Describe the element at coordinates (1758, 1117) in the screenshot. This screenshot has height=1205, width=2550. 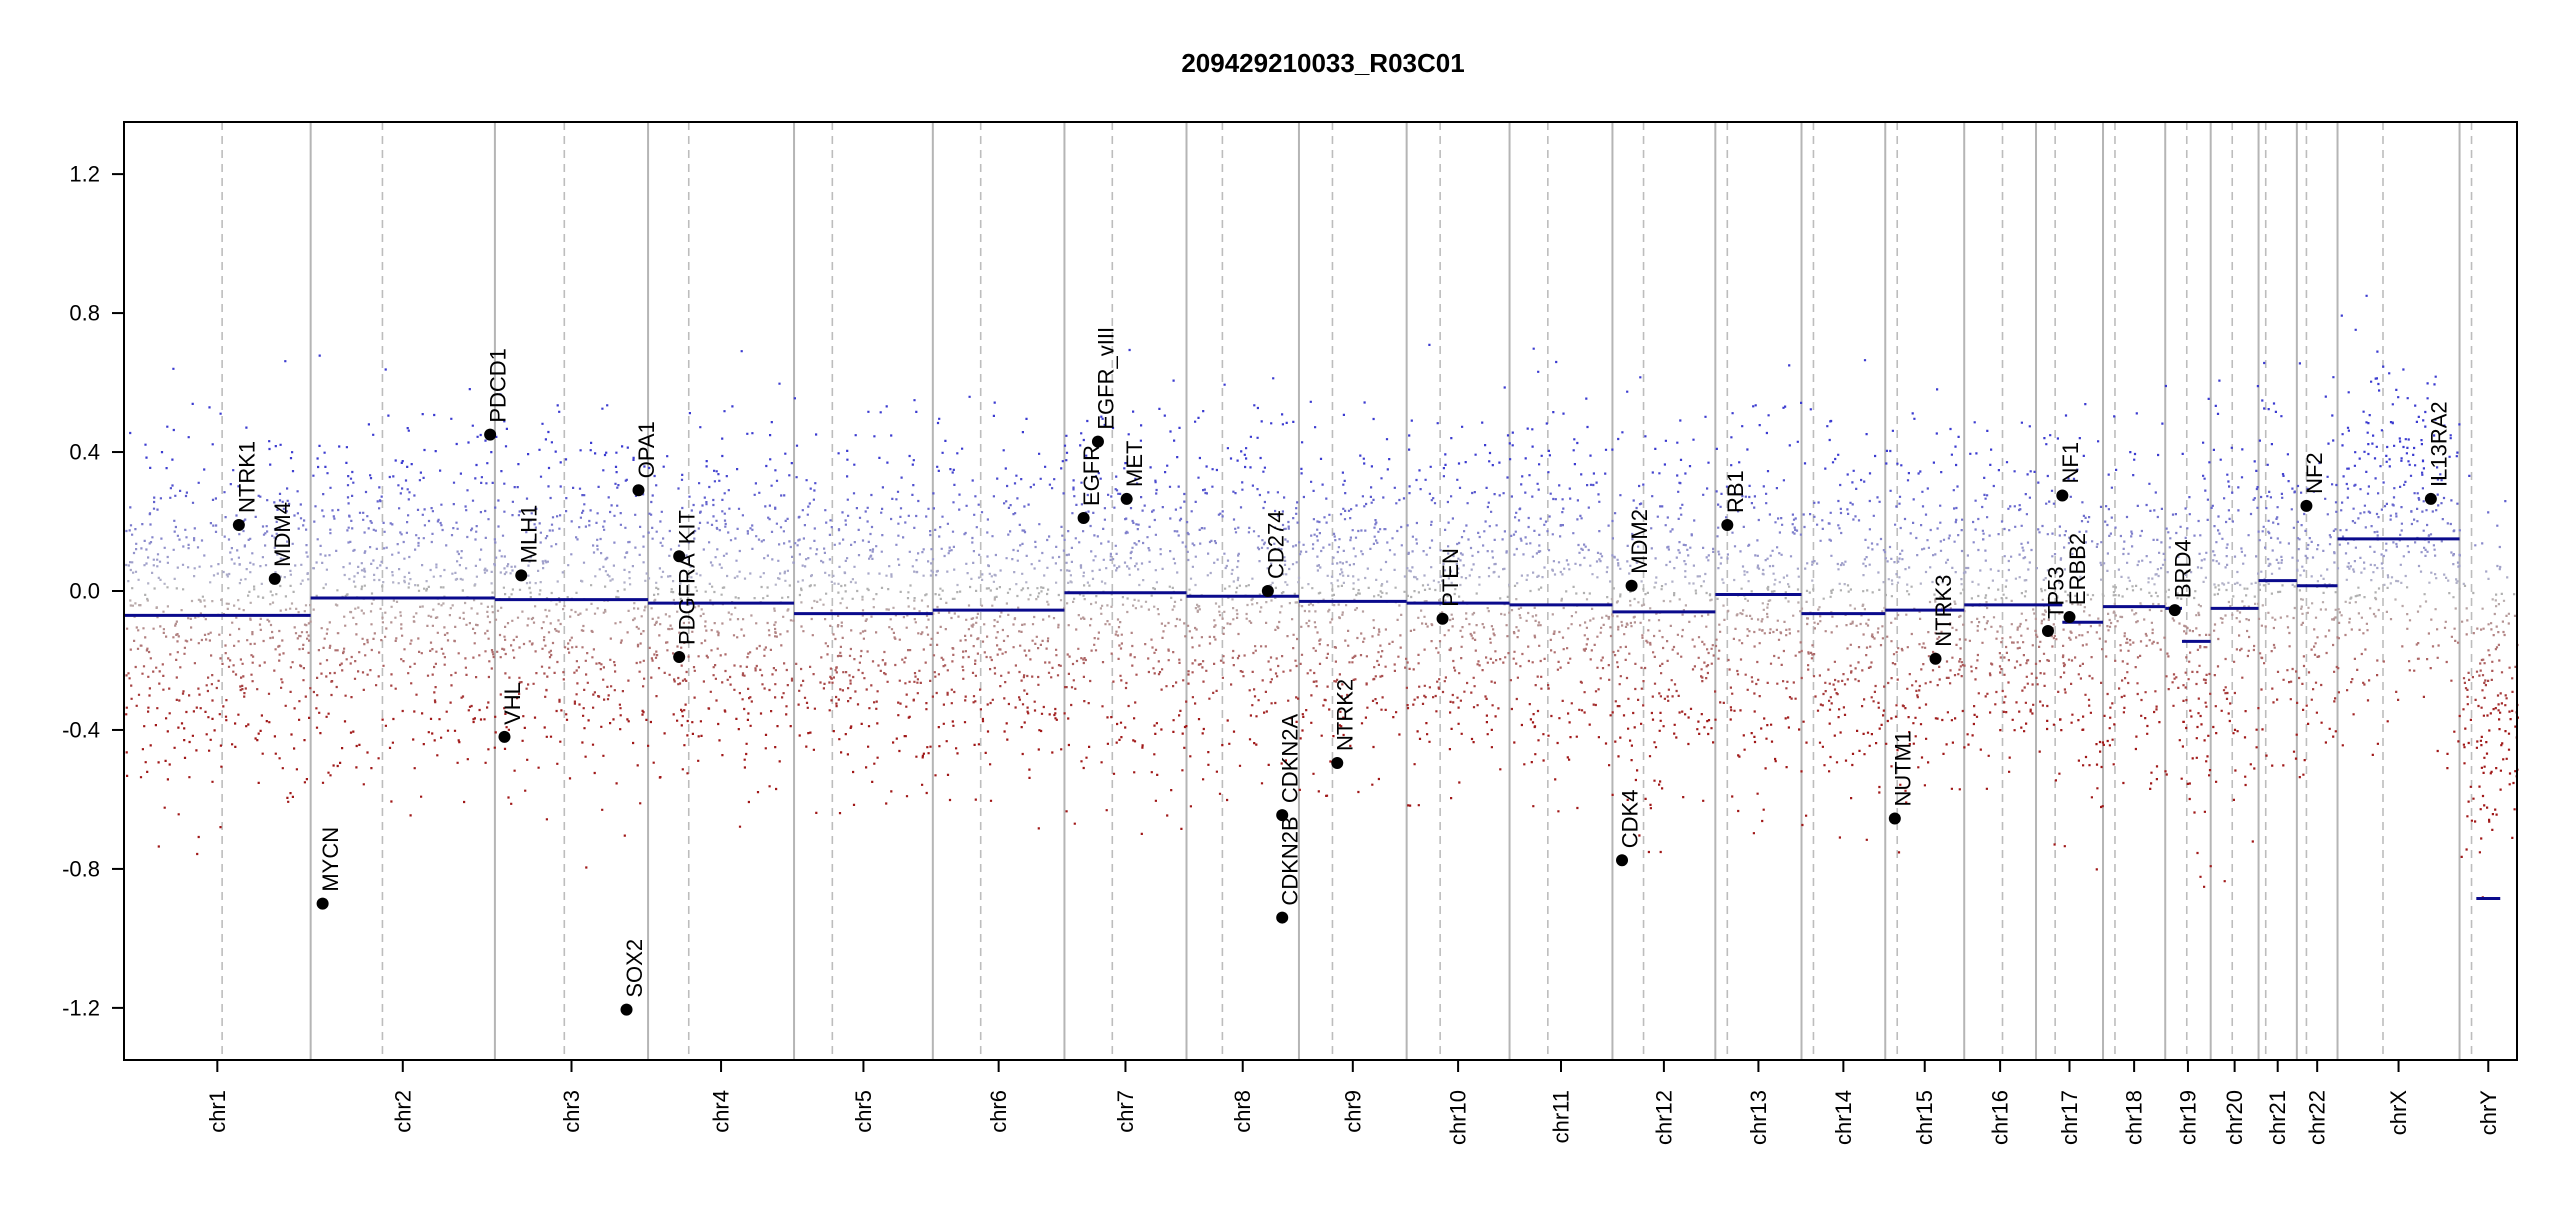
I see `x-tick-label: chr13` at that location.